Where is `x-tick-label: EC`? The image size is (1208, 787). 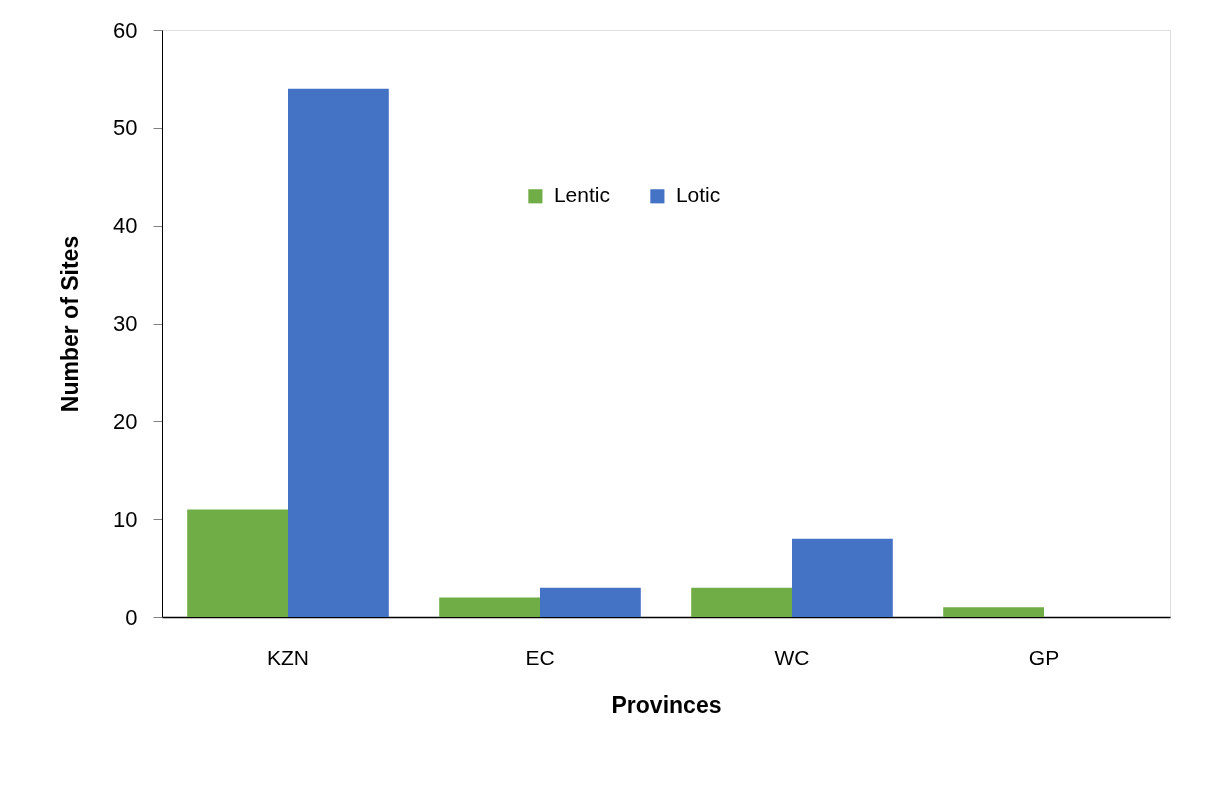 x-tick-label: EC is located at coordinates (540, 657).